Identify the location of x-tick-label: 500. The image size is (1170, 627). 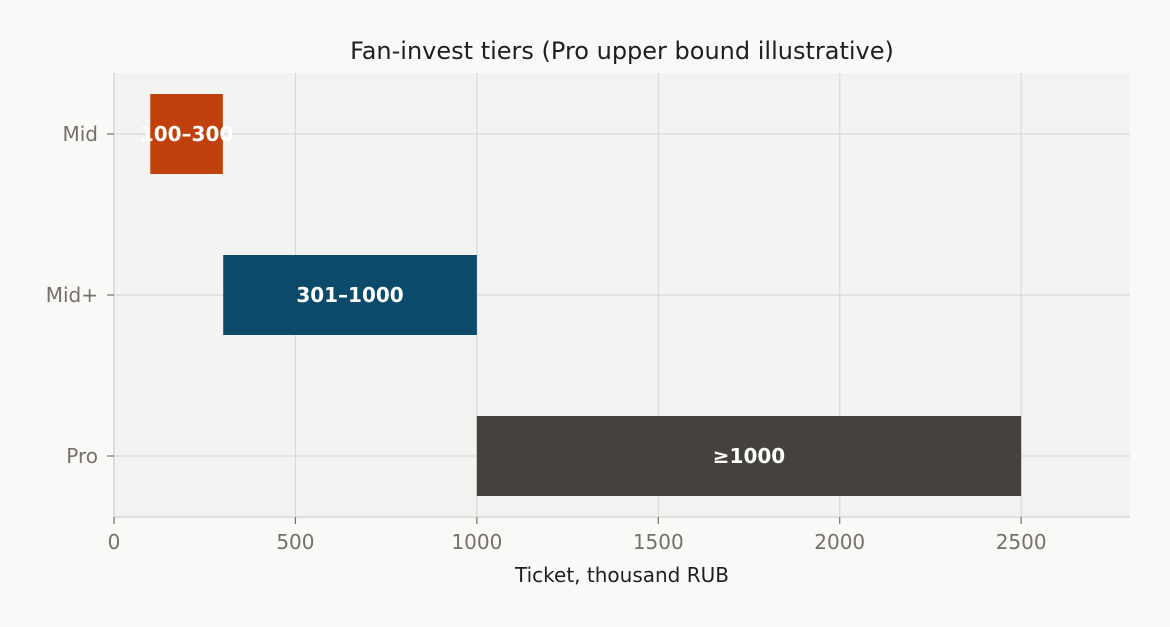
(295, 542).